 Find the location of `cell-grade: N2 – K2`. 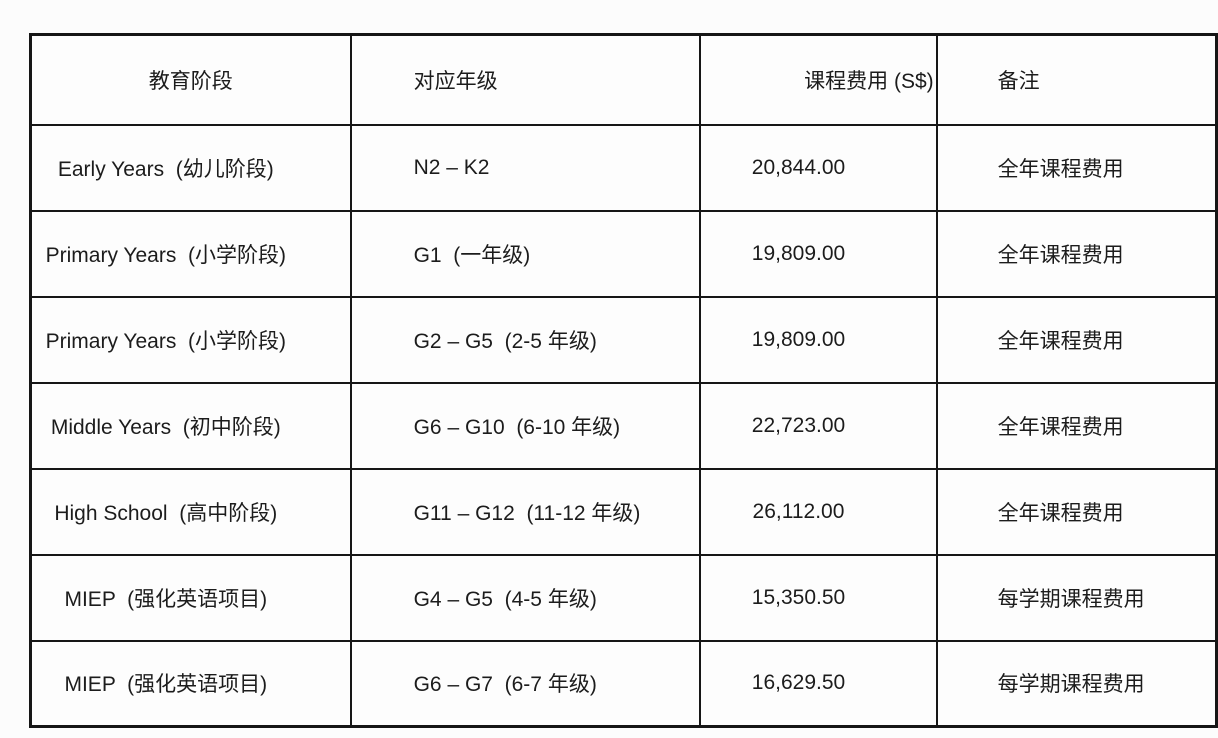

cell-grade: N2 – K2 is located at coordinates (525, 167).